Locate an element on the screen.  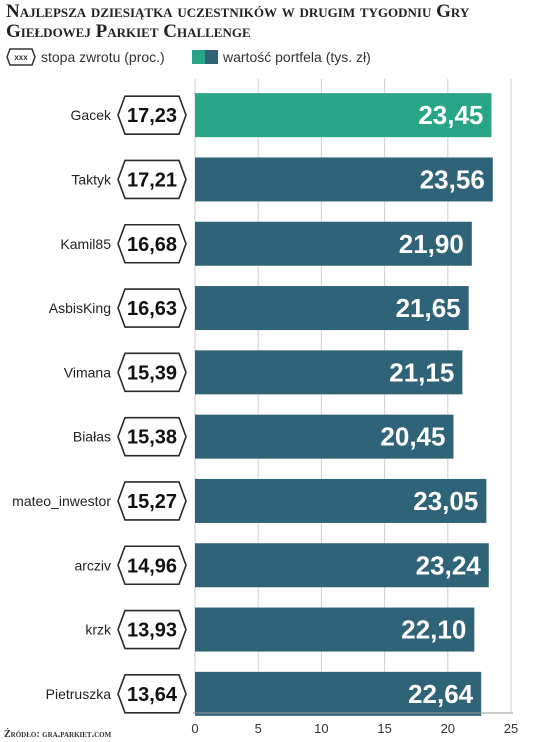
x-tick-label: 15 is located at coordinates (384, 728).